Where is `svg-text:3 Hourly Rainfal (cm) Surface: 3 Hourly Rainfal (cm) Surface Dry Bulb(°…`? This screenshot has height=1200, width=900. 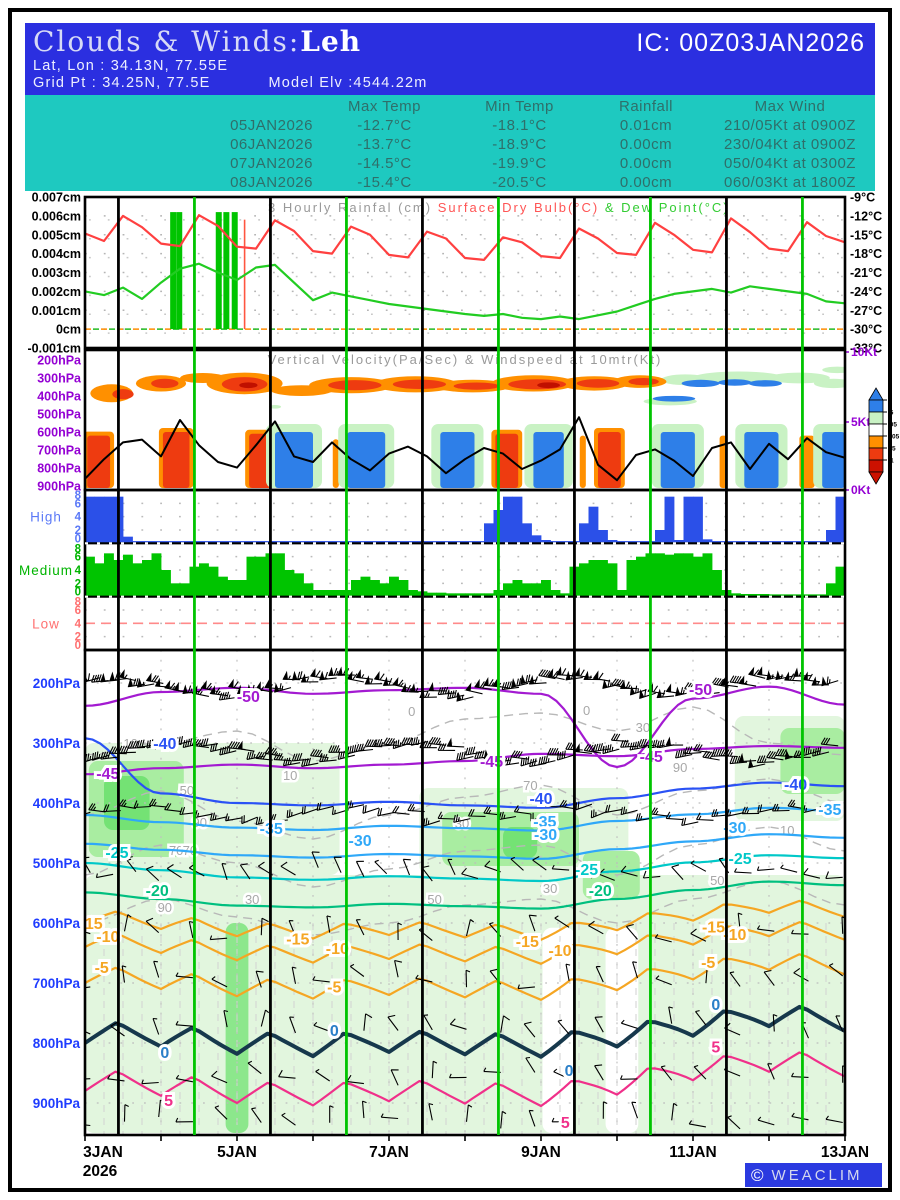 svg-text:3 Hourly Rainfal (cm) Surface: 3 Hourly Rainfal (cm) Surface Dry Bulb(°… is located at coordinates (499, 207).